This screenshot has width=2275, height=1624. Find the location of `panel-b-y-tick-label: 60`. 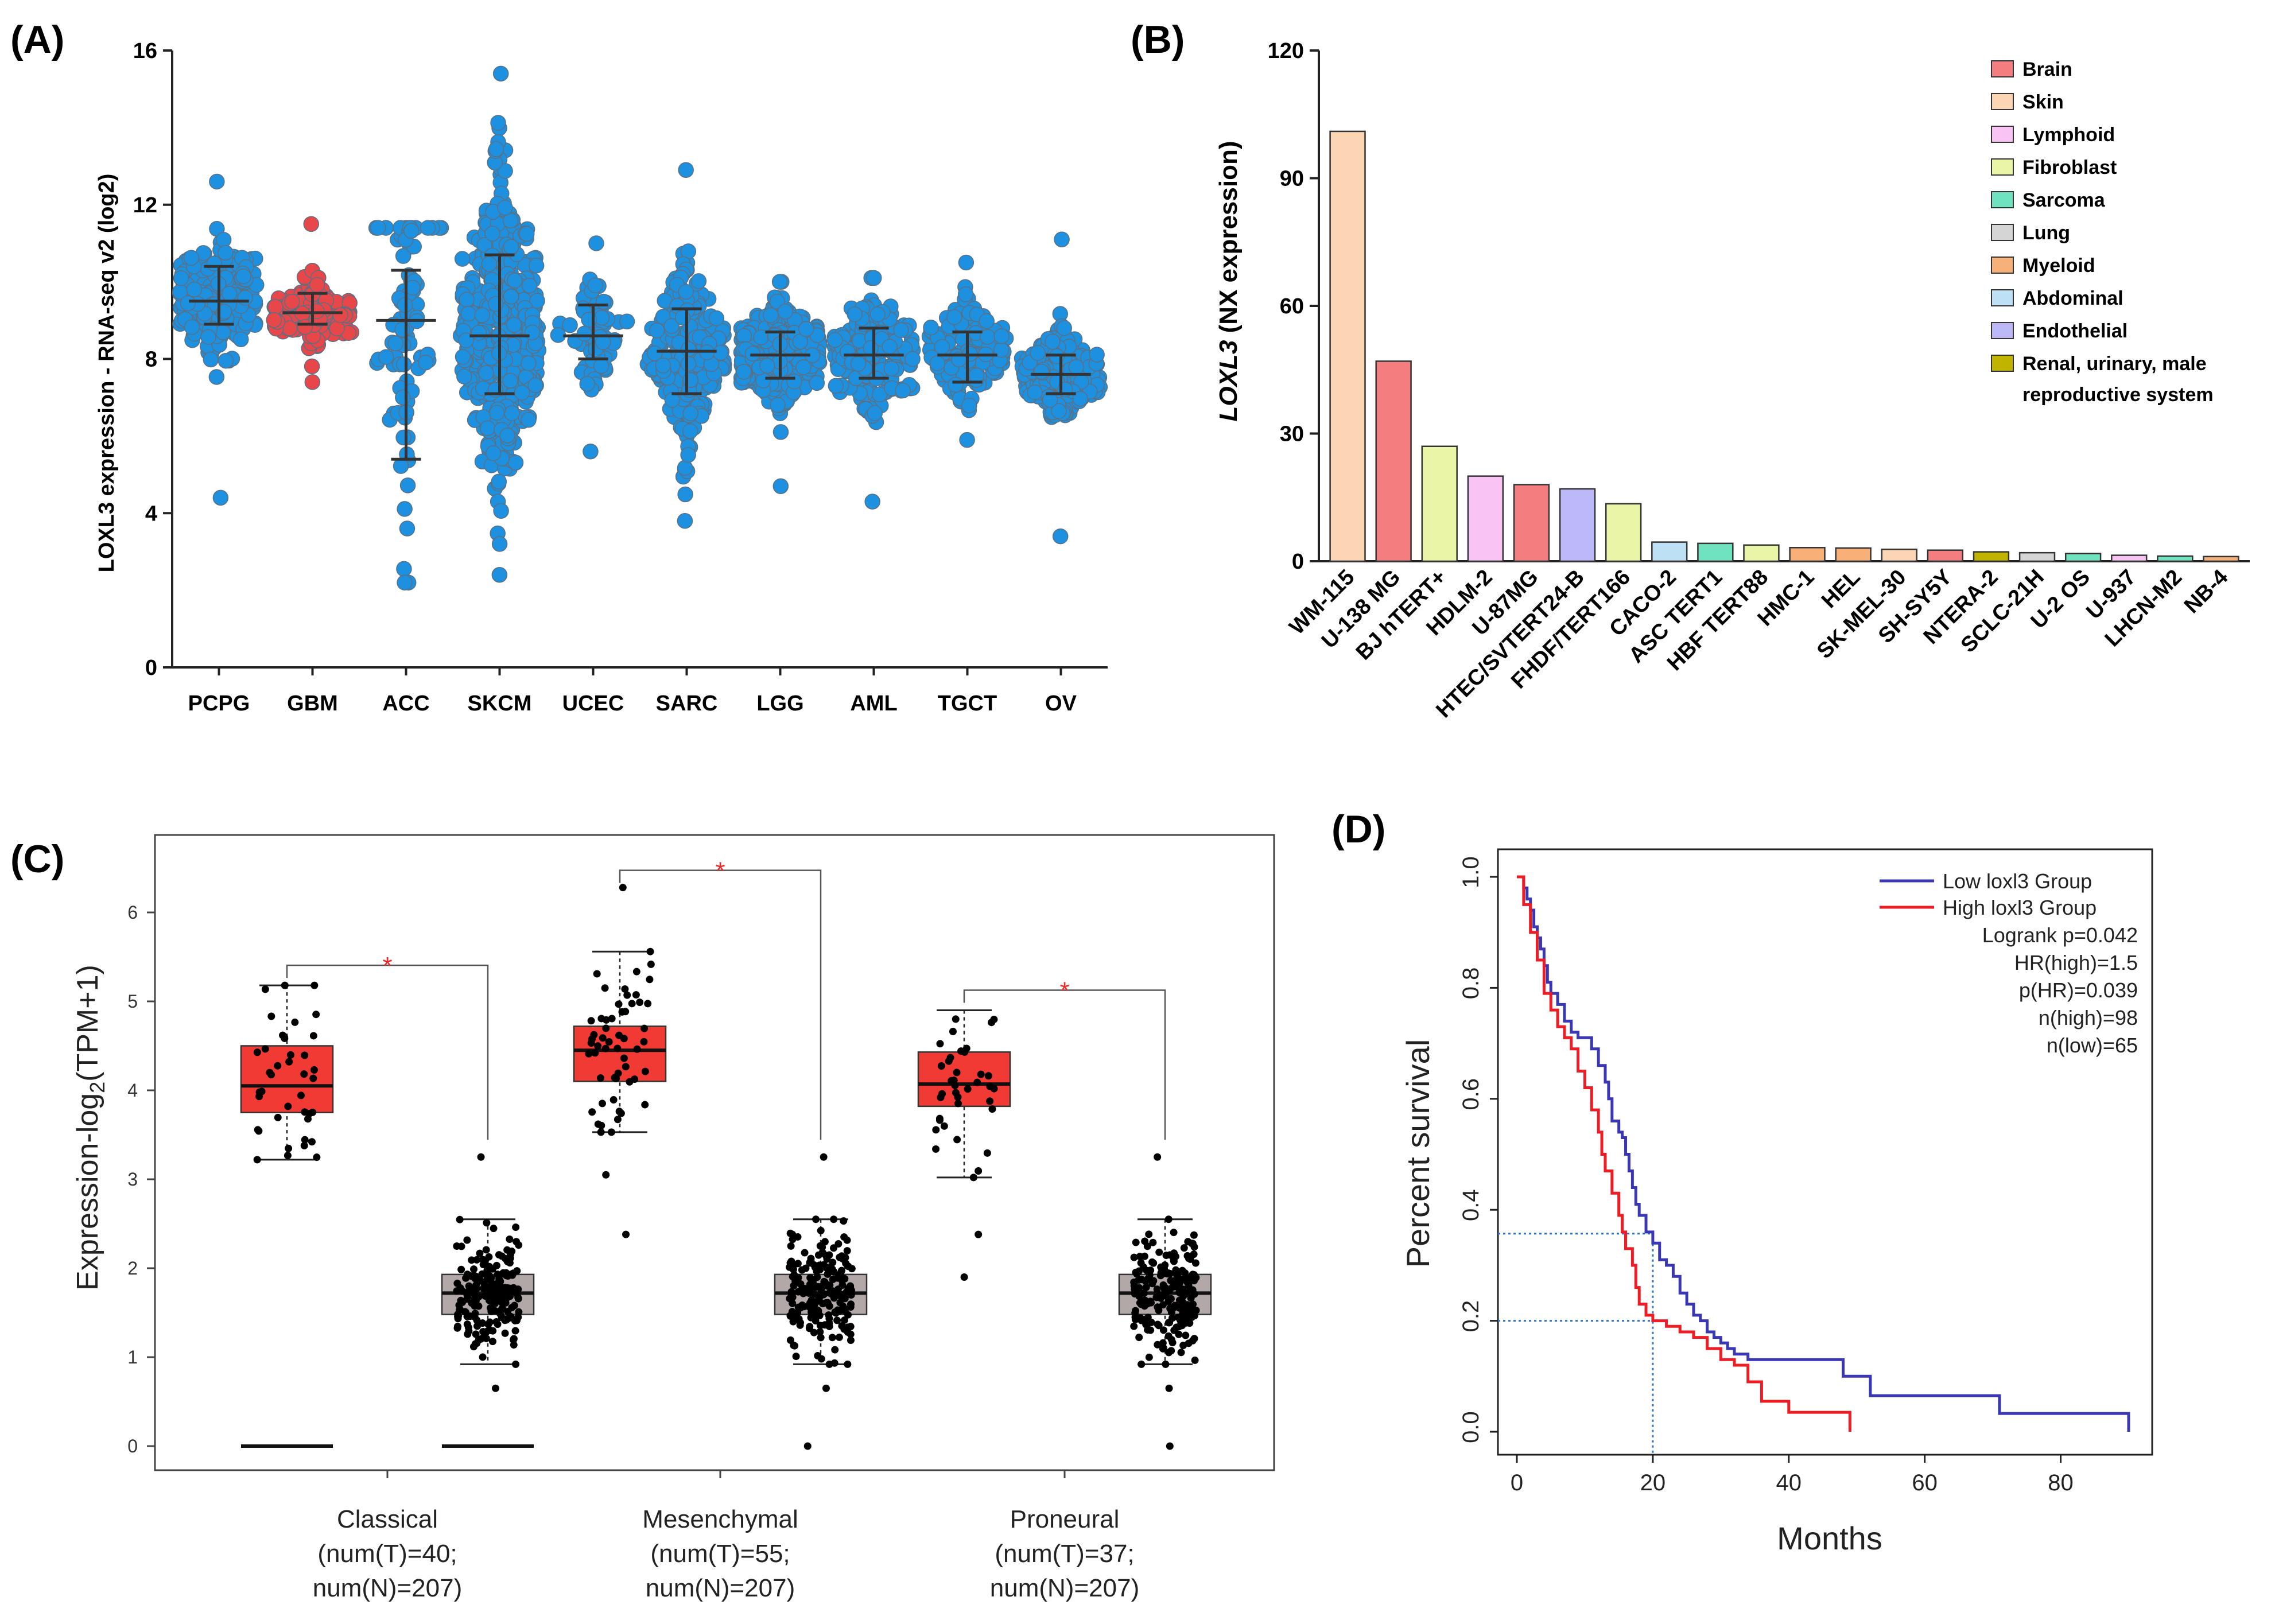

panel-b-y-tick-label: 60 is located at coordinates (1292, 306).